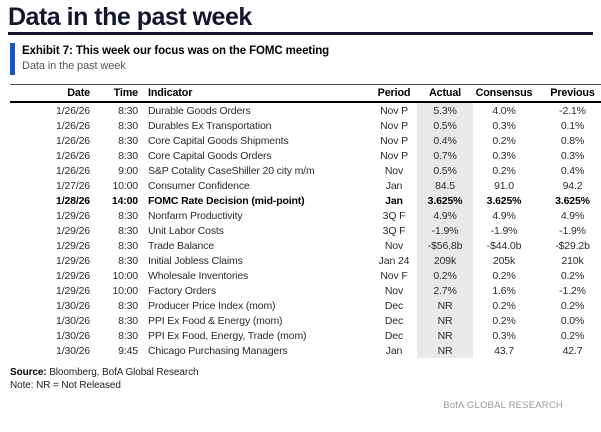 The width and height of the screenshot is (601, 432). I want to click on cell-consensus: 205k, so click(504, 260).